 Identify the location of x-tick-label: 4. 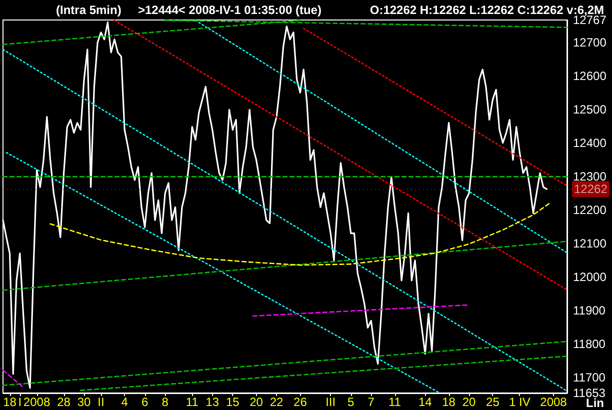
(124, 402).